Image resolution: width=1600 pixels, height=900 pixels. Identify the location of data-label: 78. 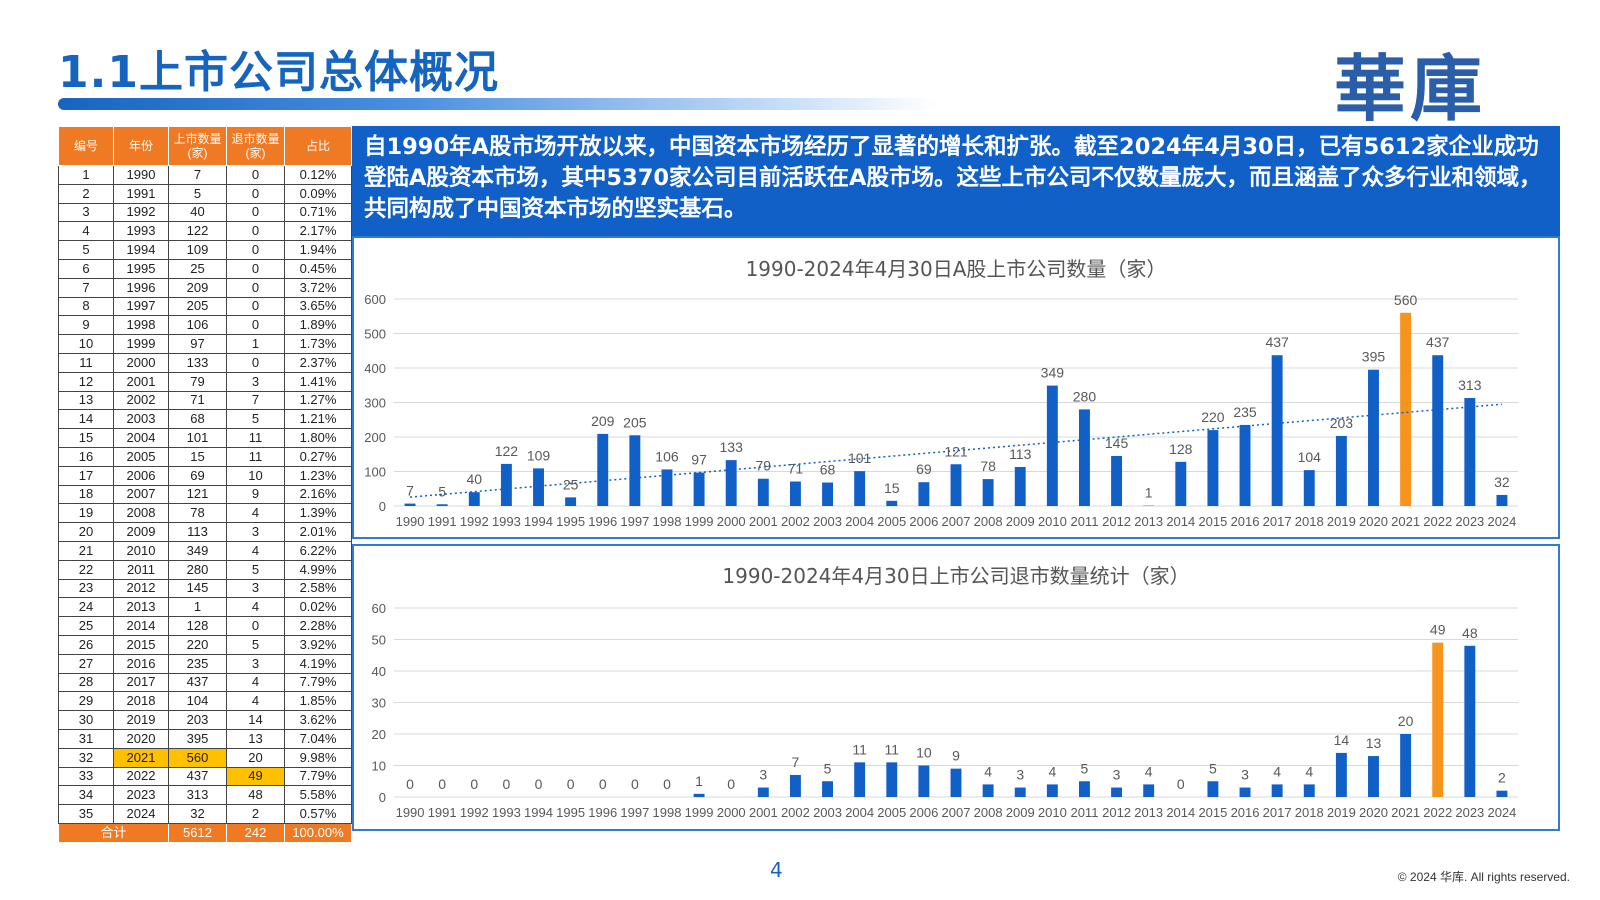
(988, 466).